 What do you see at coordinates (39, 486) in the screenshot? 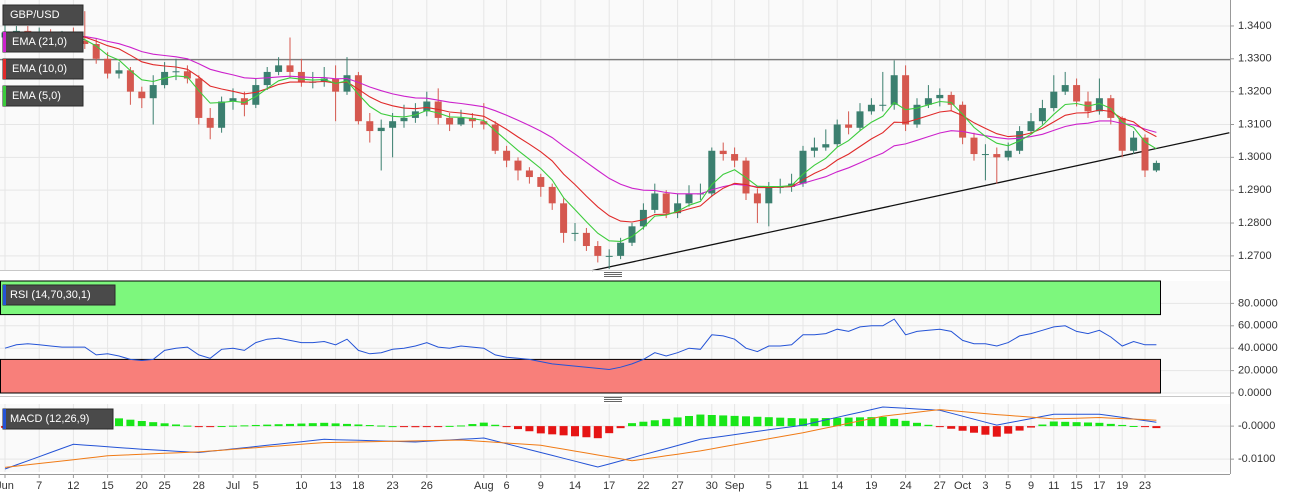
I see `x-tick-label: 7` at bounding box center [39, 486].